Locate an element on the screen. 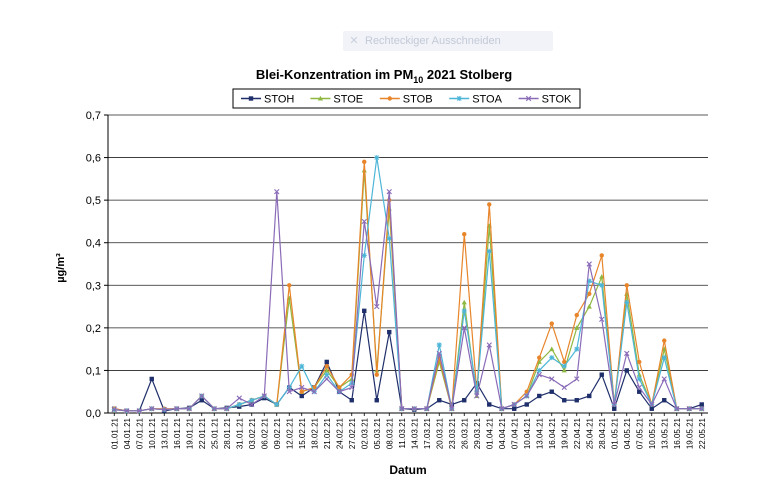  x-tick-label: 23.03.21 is located at coordinates (452, 433).